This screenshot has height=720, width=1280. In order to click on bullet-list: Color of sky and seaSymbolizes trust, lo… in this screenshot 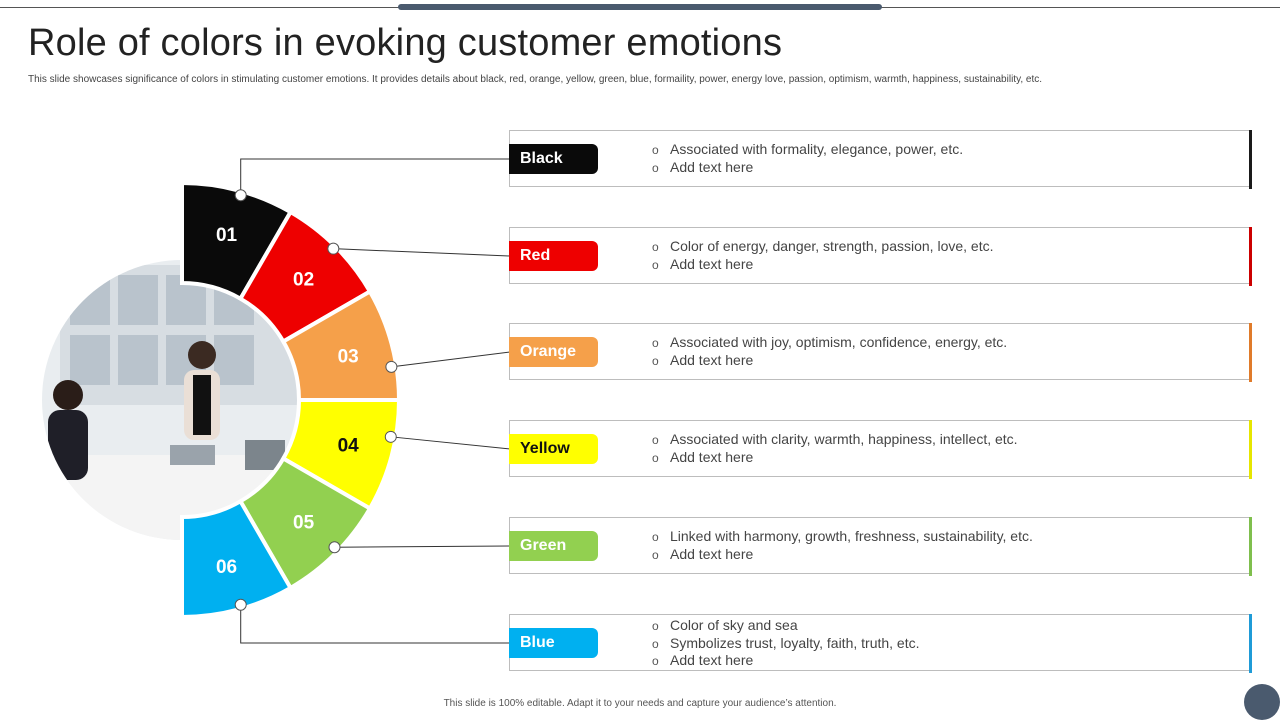, I will do `click(786, 643)`.